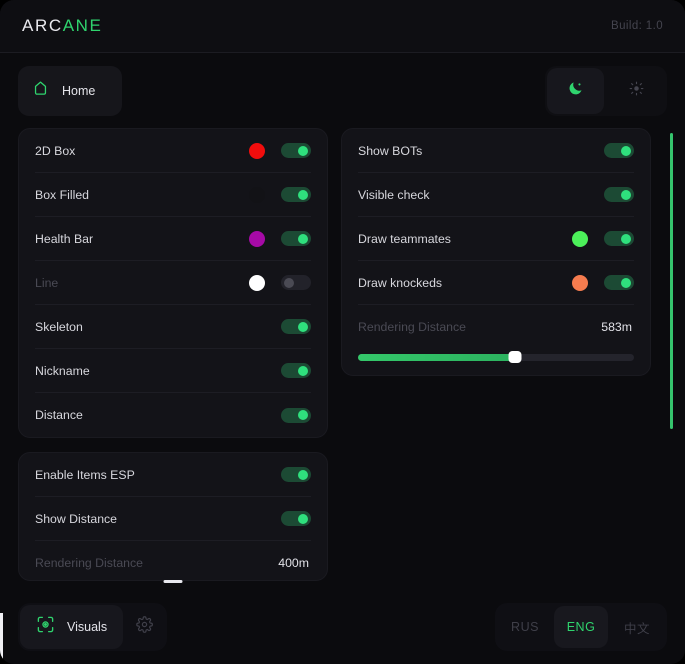  Describe the element at coordinates (496, 195) in the screenshot. I see `row-visible-check: Visible check` at that location.